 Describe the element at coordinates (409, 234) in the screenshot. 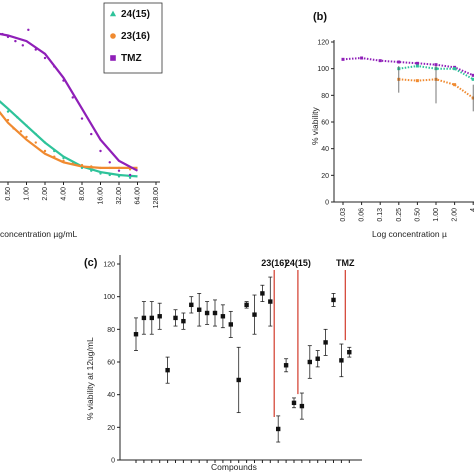

I see `panel-b-xlabel: Log concentration µ` at that location.